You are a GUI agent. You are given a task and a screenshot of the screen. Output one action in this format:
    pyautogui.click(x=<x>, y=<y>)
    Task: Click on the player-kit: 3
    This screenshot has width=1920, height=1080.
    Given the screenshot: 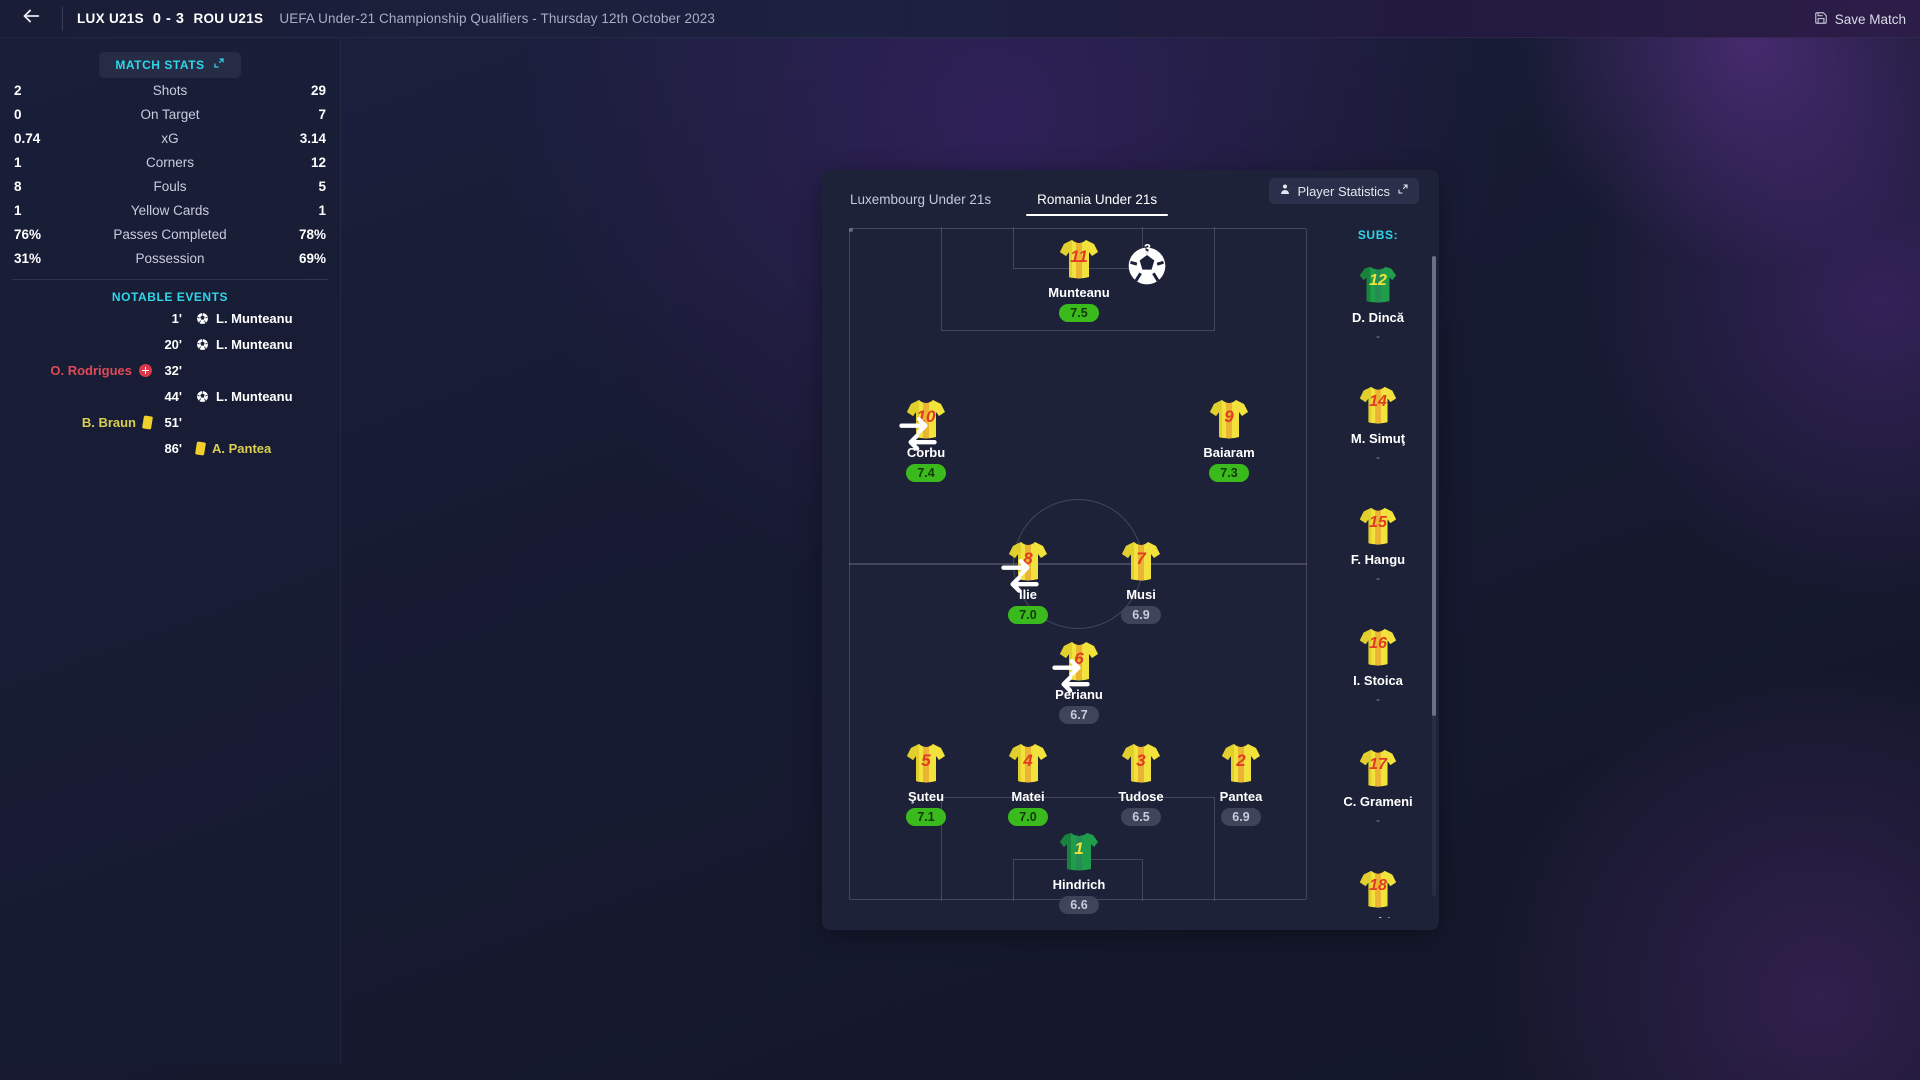 What is the action you would take?
    pyautogui.click(x=1141, y=763)
    